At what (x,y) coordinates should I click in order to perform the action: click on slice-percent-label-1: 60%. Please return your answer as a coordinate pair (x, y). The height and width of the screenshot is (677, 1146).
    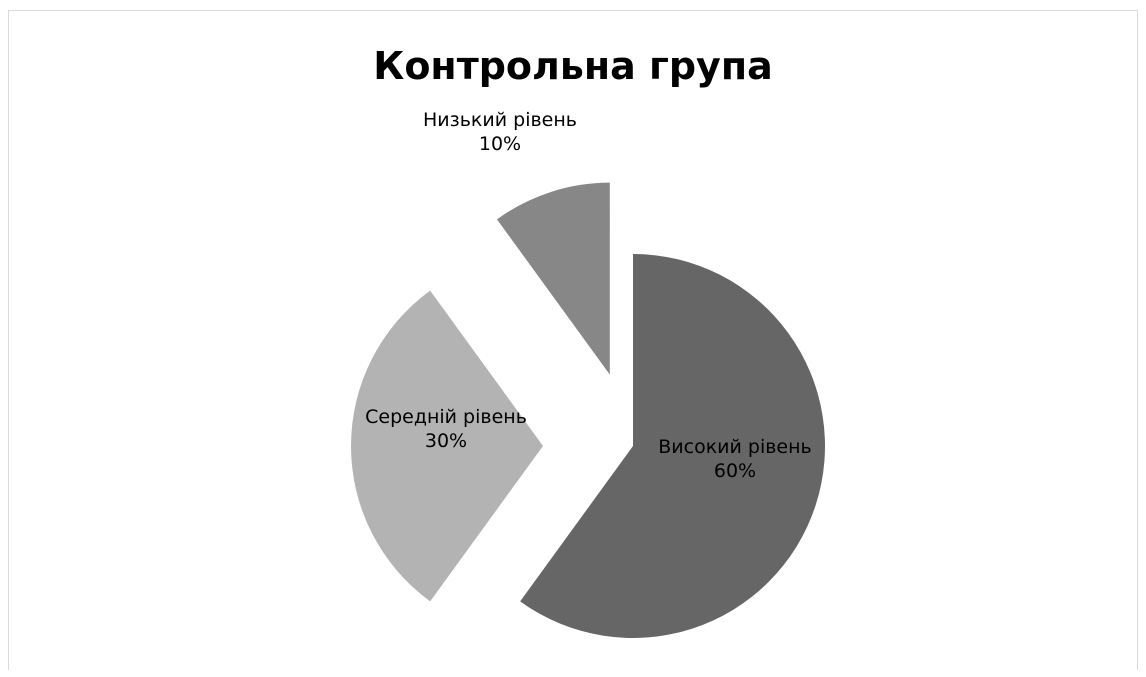
    Looking at the image, I should click on (735, 471).